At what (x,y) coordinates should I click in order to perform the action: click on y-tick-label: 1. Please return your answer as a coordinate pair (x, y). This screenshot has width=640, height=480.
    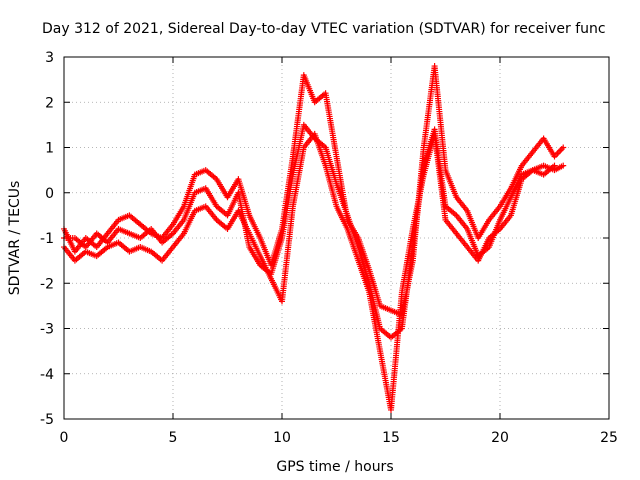
    Looking at the image, I should click on (49, 149).